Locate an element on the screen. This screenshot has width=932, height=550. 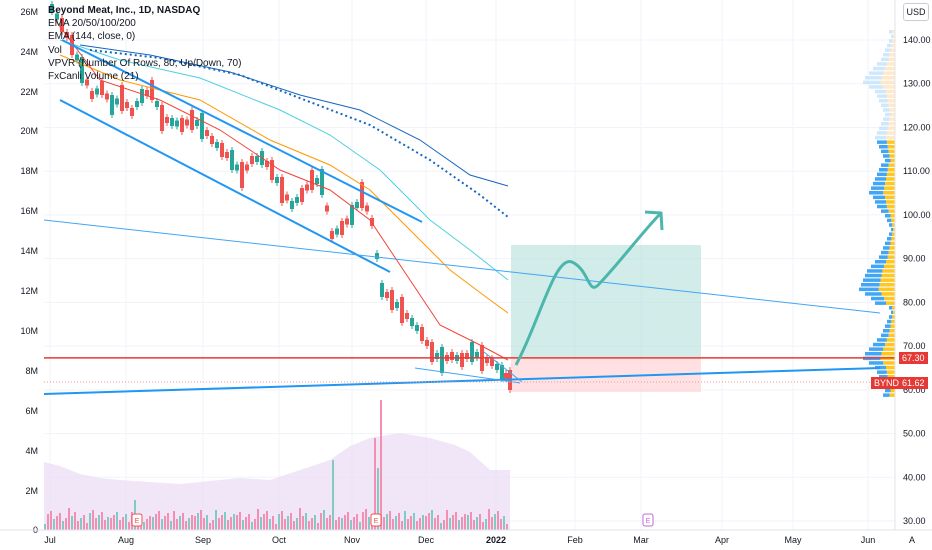
legend-fx: FxCanli Volume (21) is located at coordinates (93, 77).